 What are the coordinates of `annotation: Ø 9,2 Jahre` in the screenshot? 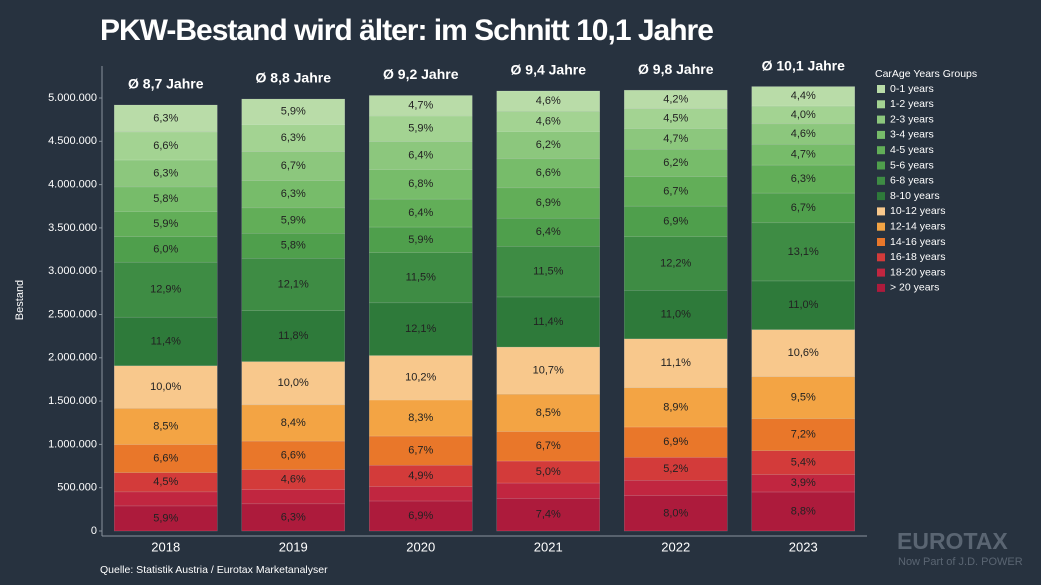 It's located at (421, 74).